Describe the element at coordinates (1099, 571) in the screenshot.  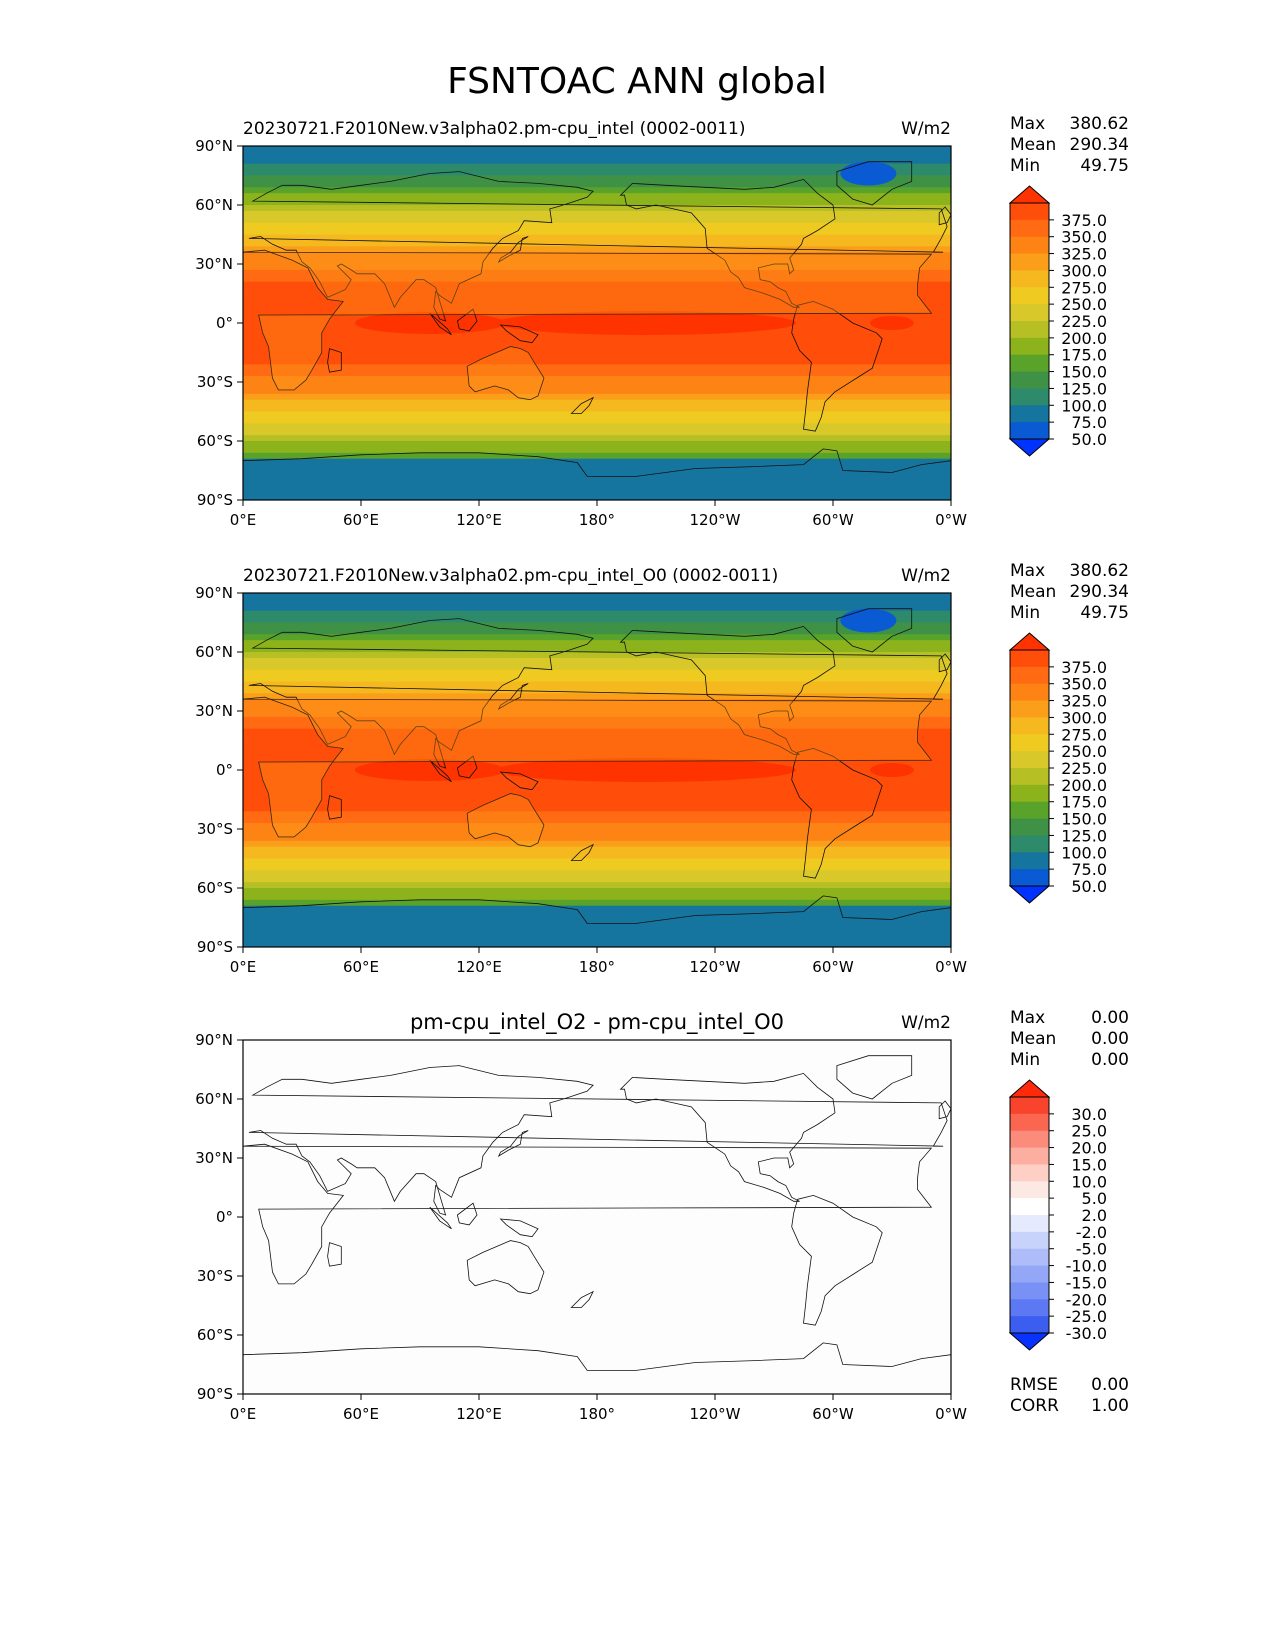
I see `stat-value-max: 380.62` at that location.